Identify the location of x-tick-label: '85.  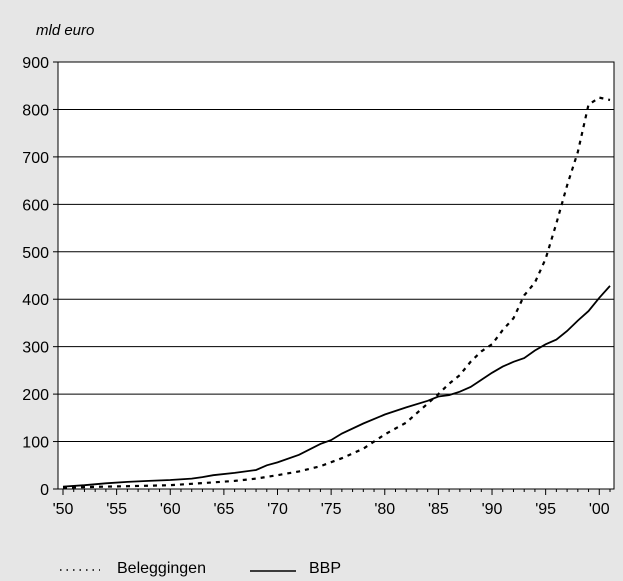
(438, 509).